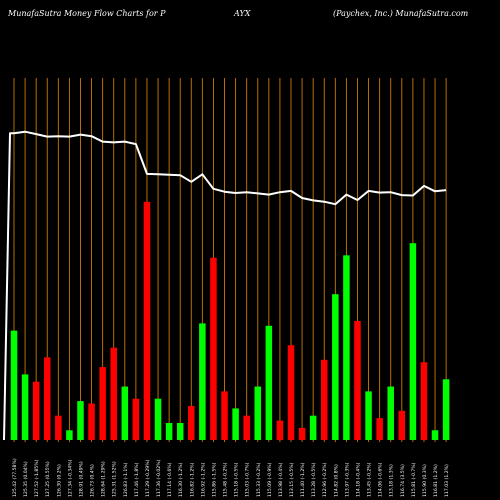  Describe the element at coordinates (192, 479) in the screenshot. I see `x-tick-label: 116.82 (-1.2%)` at that location.